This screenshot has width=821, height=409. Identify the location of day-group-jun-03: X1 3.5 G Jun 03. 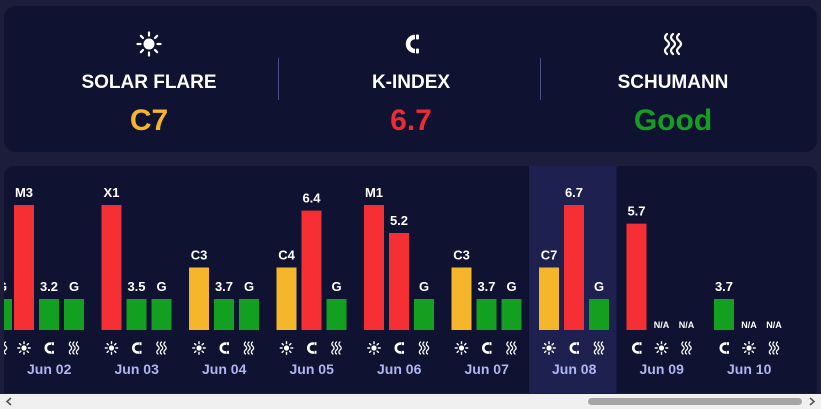
(136, 281).